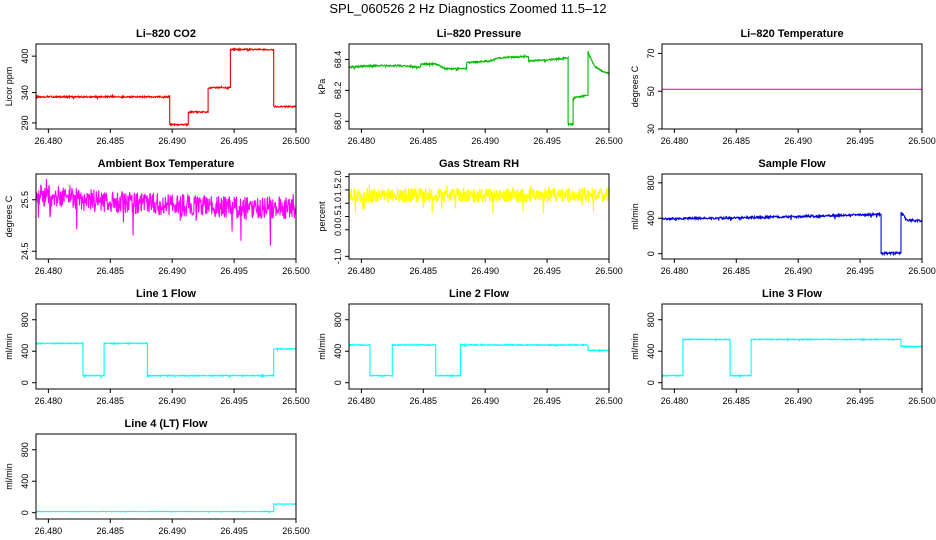 Image resolution: width=936 pixels, height=540 pixels. Describe the element at coordinates (25, 122) in the screenshot. I see `y-tick-label: 290` at that location.